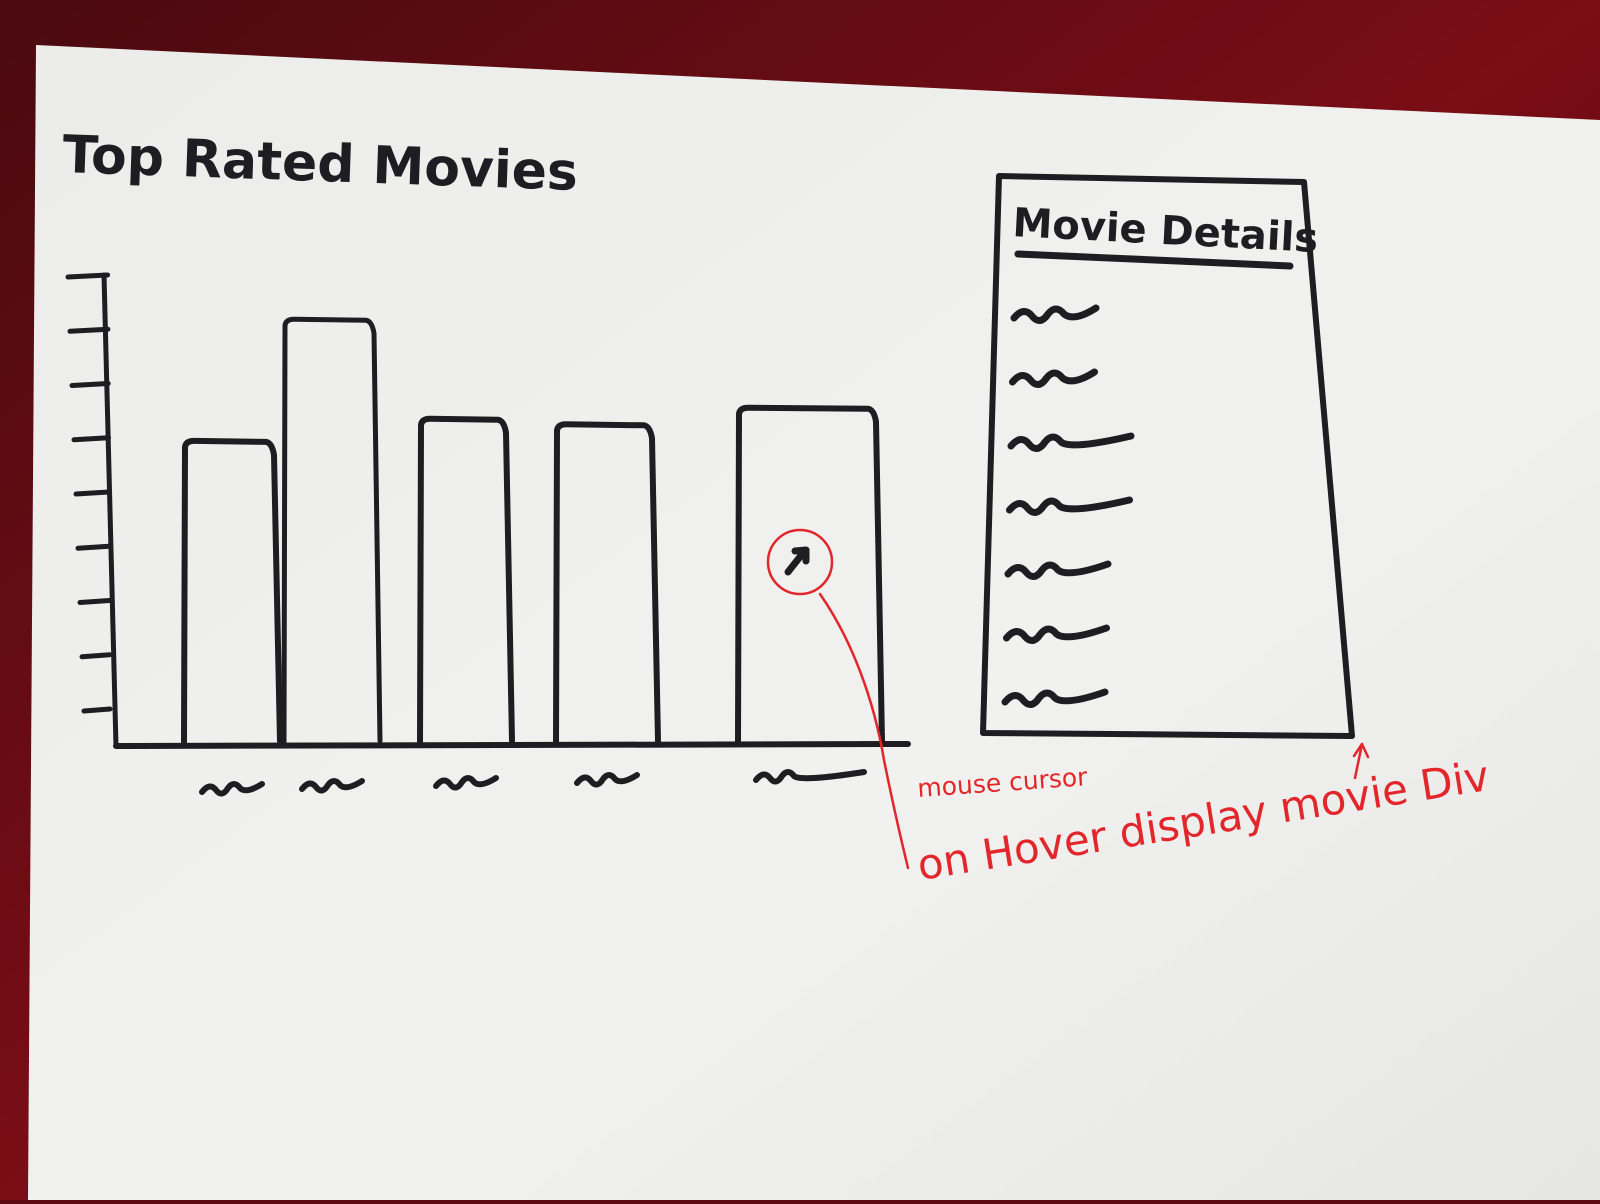  Describe the element at coordinates (1167, 456) in the screenshot. I see `details-panel-frame` at that location.